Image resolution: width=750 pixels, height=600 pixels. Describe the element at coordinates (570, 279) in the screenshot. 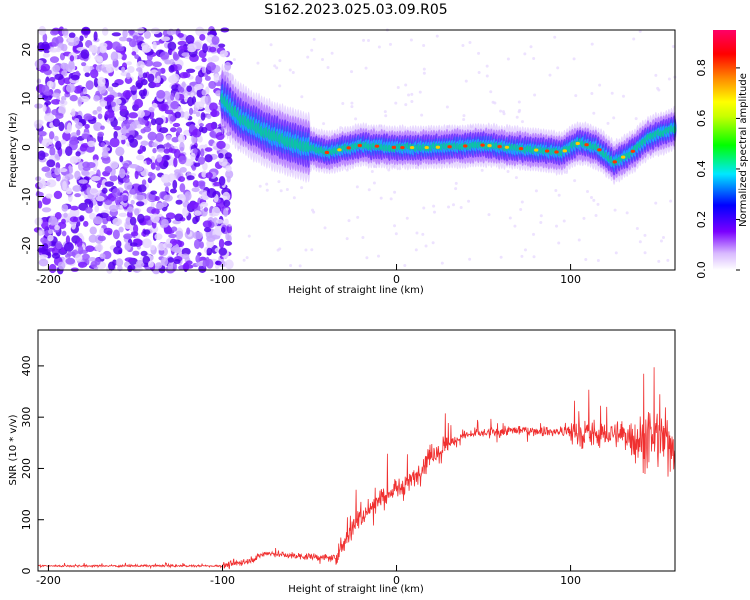

I see `x-tick-label: 100` at that location.